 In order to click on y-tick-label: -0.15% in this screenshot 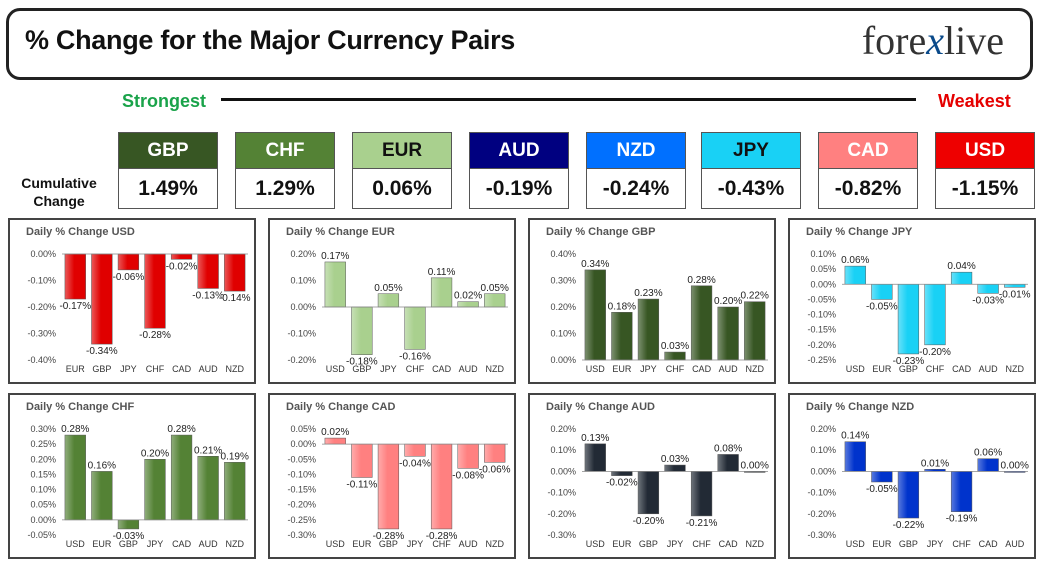, I will do `click(821, 330)`.